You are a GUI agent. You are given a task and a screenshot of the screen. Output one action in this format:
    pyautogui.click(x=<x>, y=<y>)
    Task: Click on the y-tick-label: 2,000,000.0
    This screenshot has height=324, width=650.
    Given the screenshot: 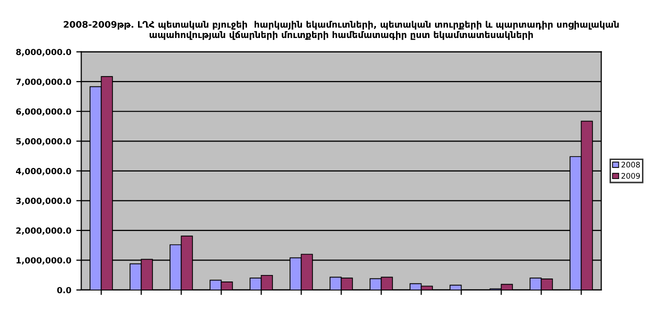 What is the action you would take?
    pyautogui.click(x=44, y=231)
    